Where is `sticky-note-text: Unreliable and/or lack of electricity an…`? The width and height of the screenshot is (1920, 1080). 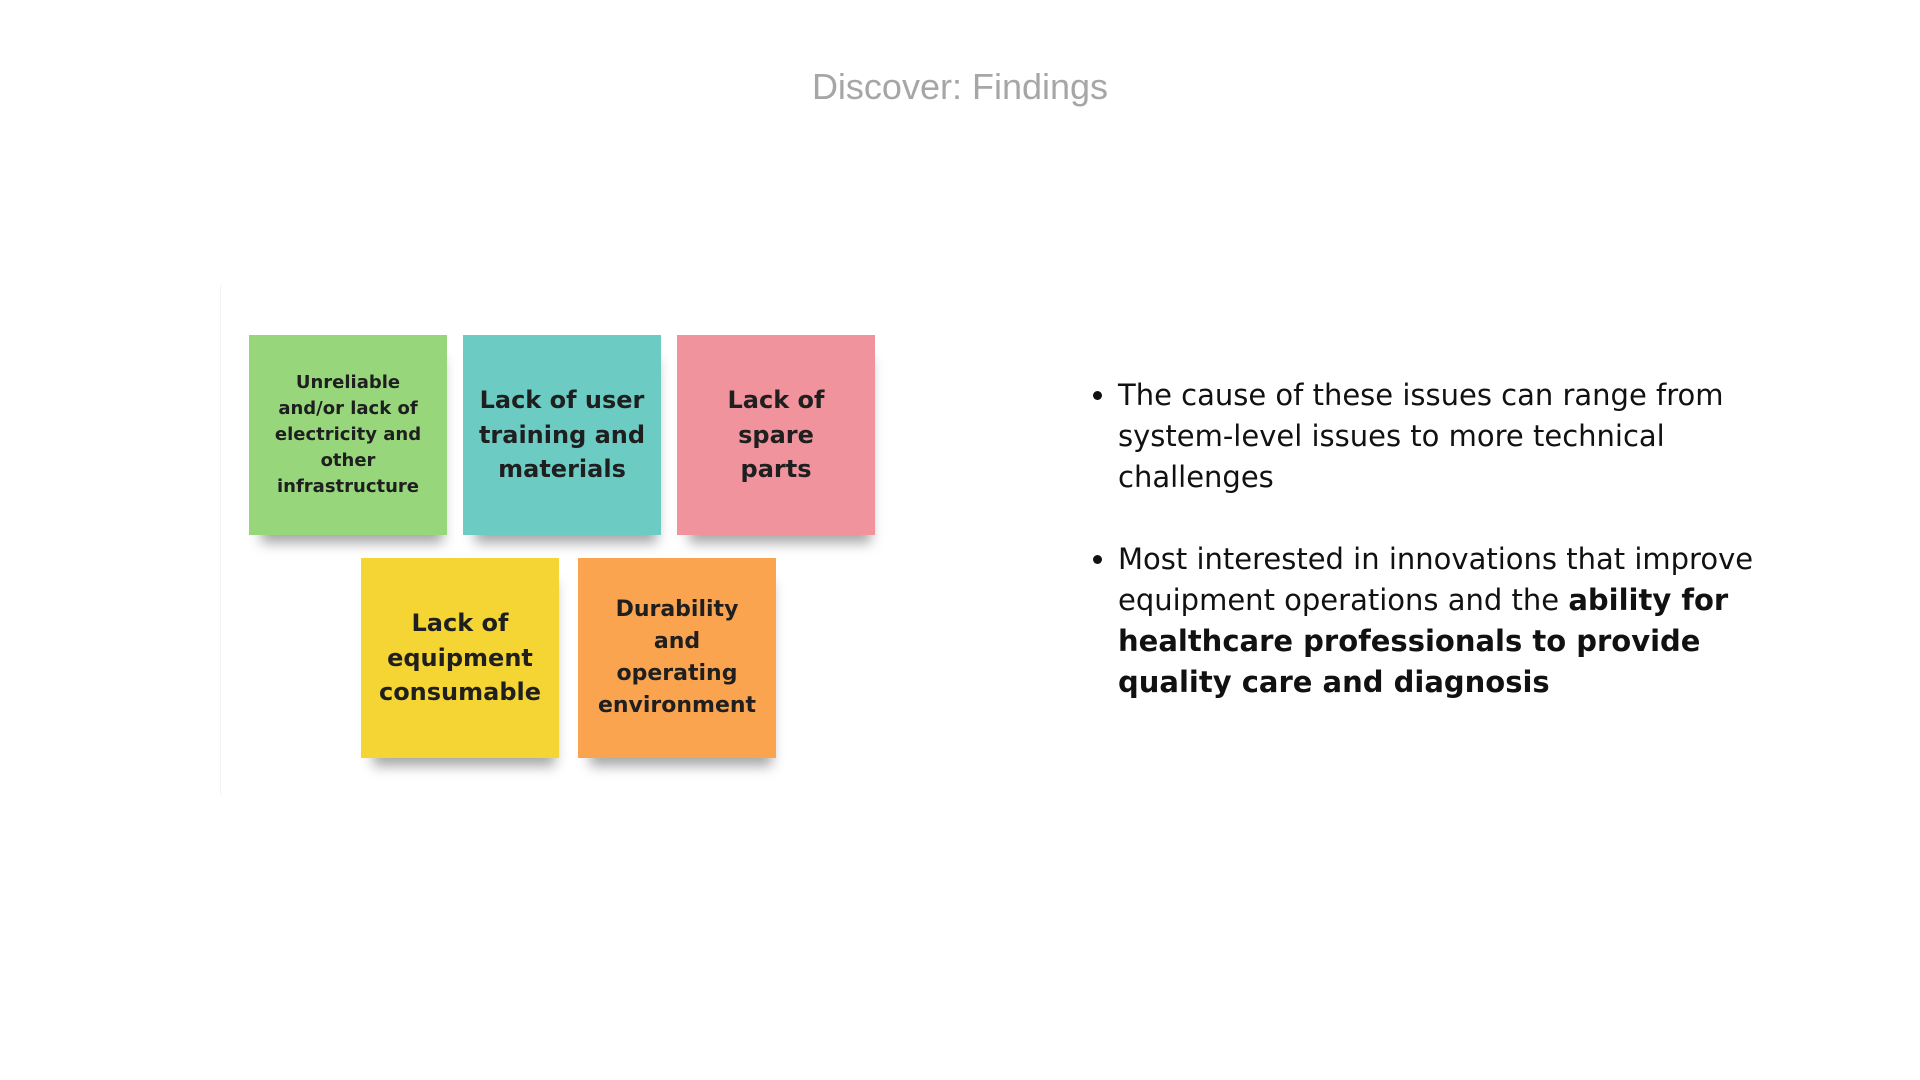 sticky-note-text: Unreliable and/or lack of electricity an… is located at coordinates (348, 434).